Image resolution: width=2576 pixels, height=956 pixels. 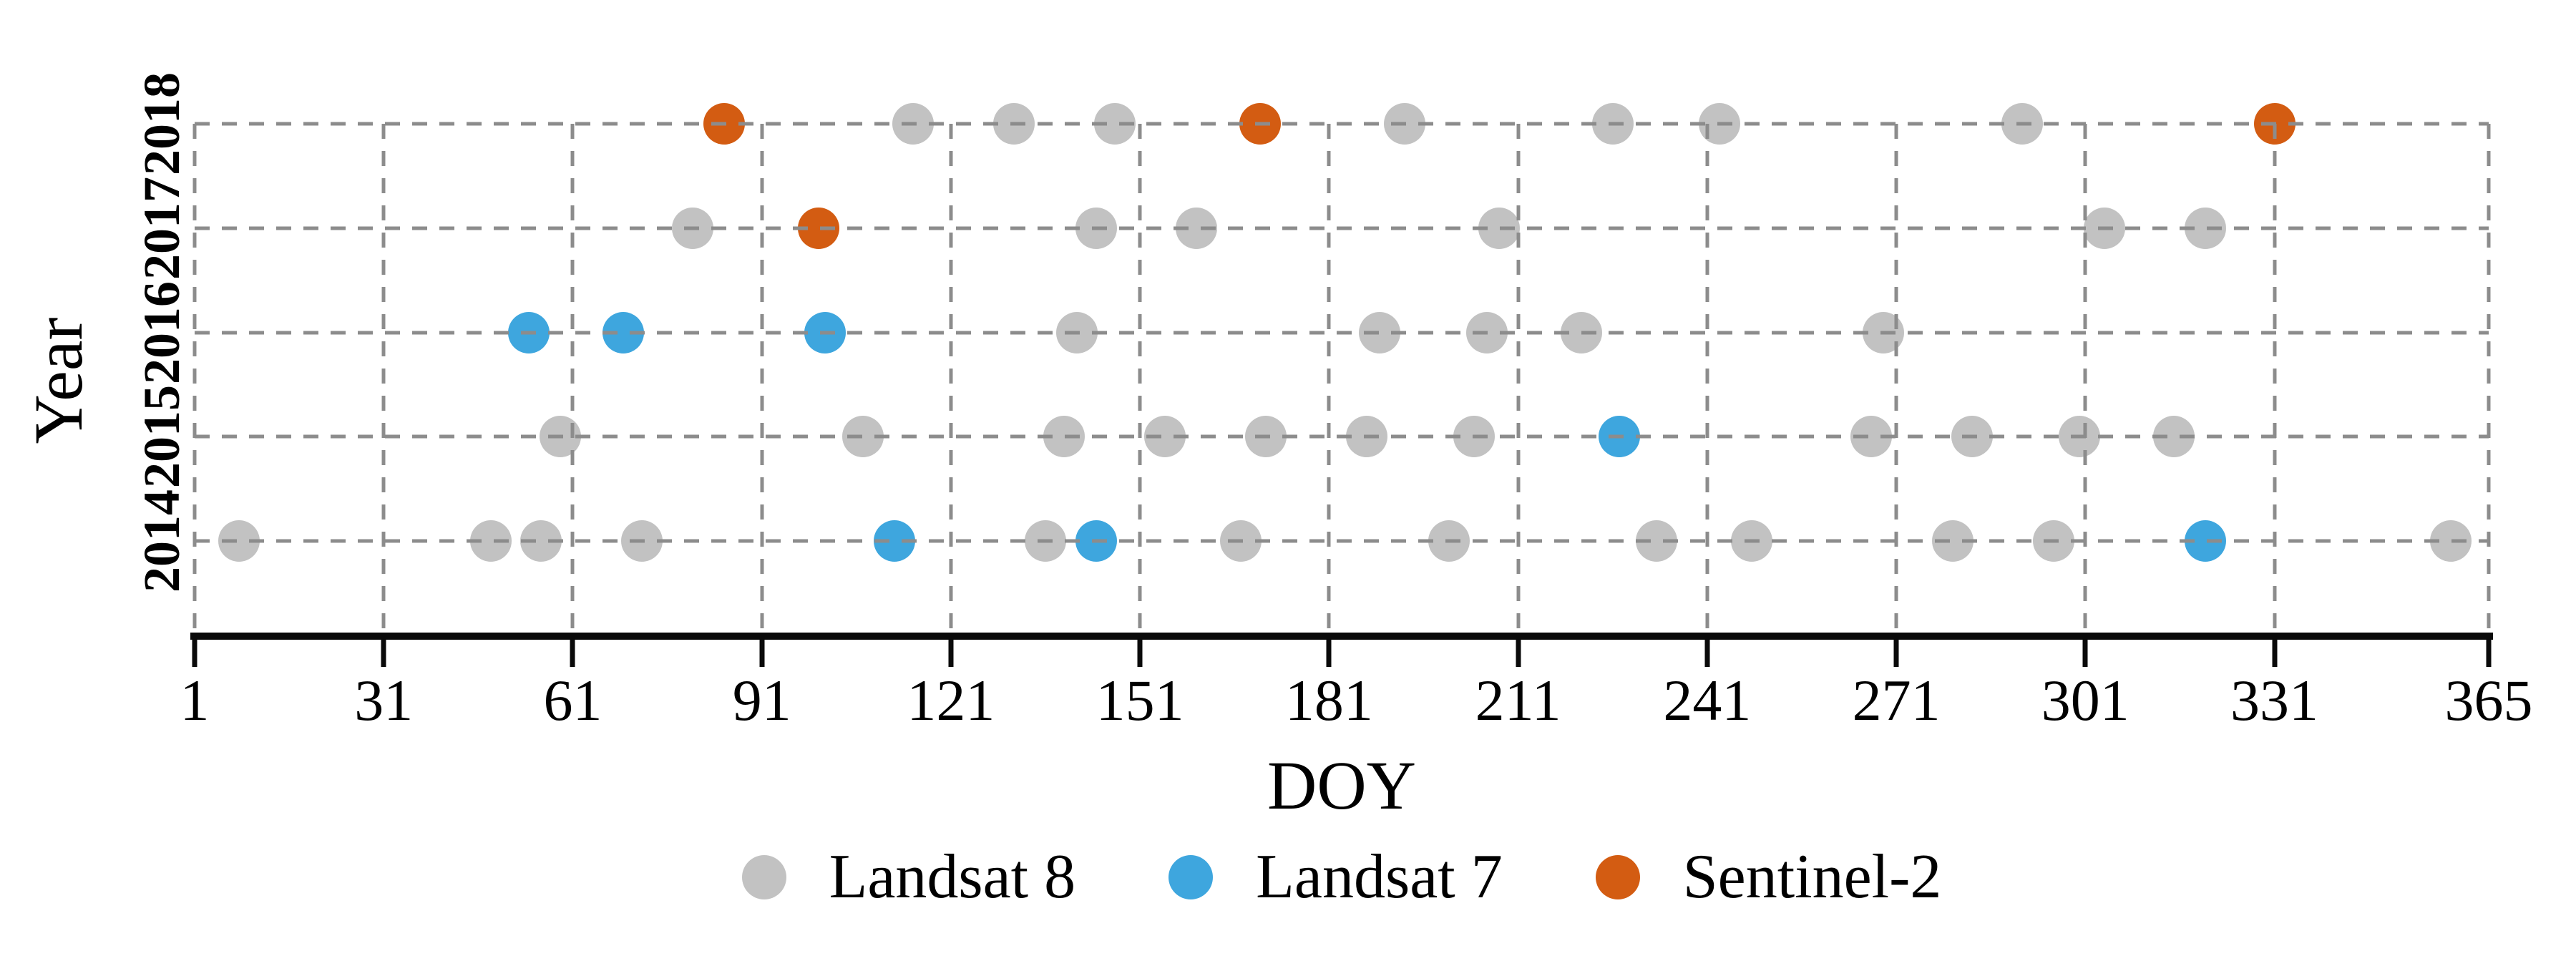 I want to click on x-tick-label-151: 151, so click(x=1140, y=701).